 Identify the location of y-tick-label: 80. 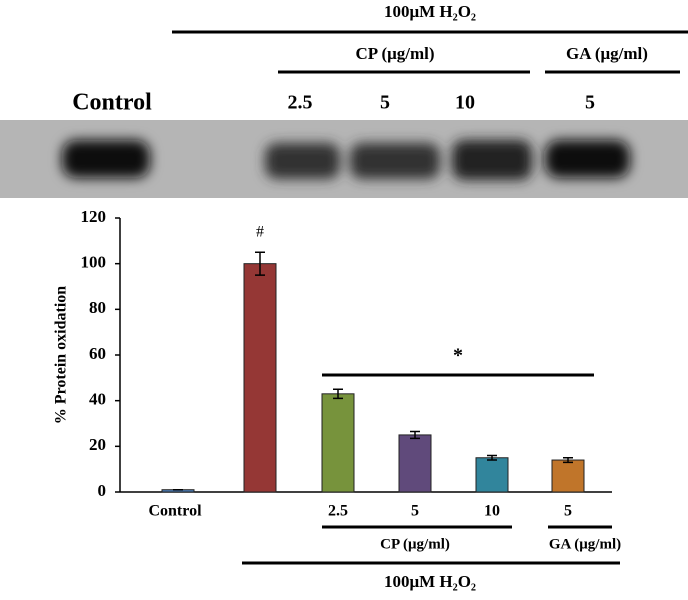
(97, 307).